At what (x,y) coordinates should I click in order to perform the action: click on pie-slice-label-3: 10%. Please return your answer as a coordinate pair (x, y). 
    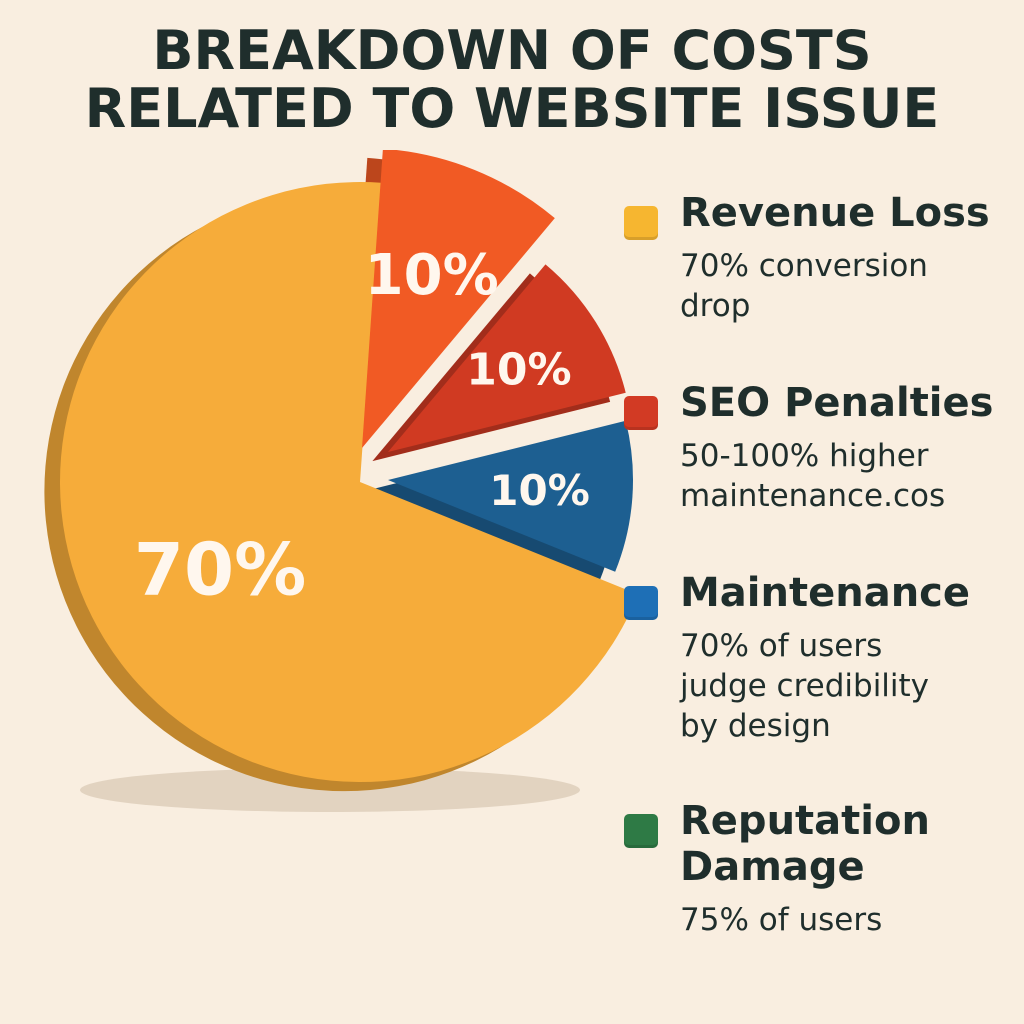
    Looking at the image, I should click on (518, 370).